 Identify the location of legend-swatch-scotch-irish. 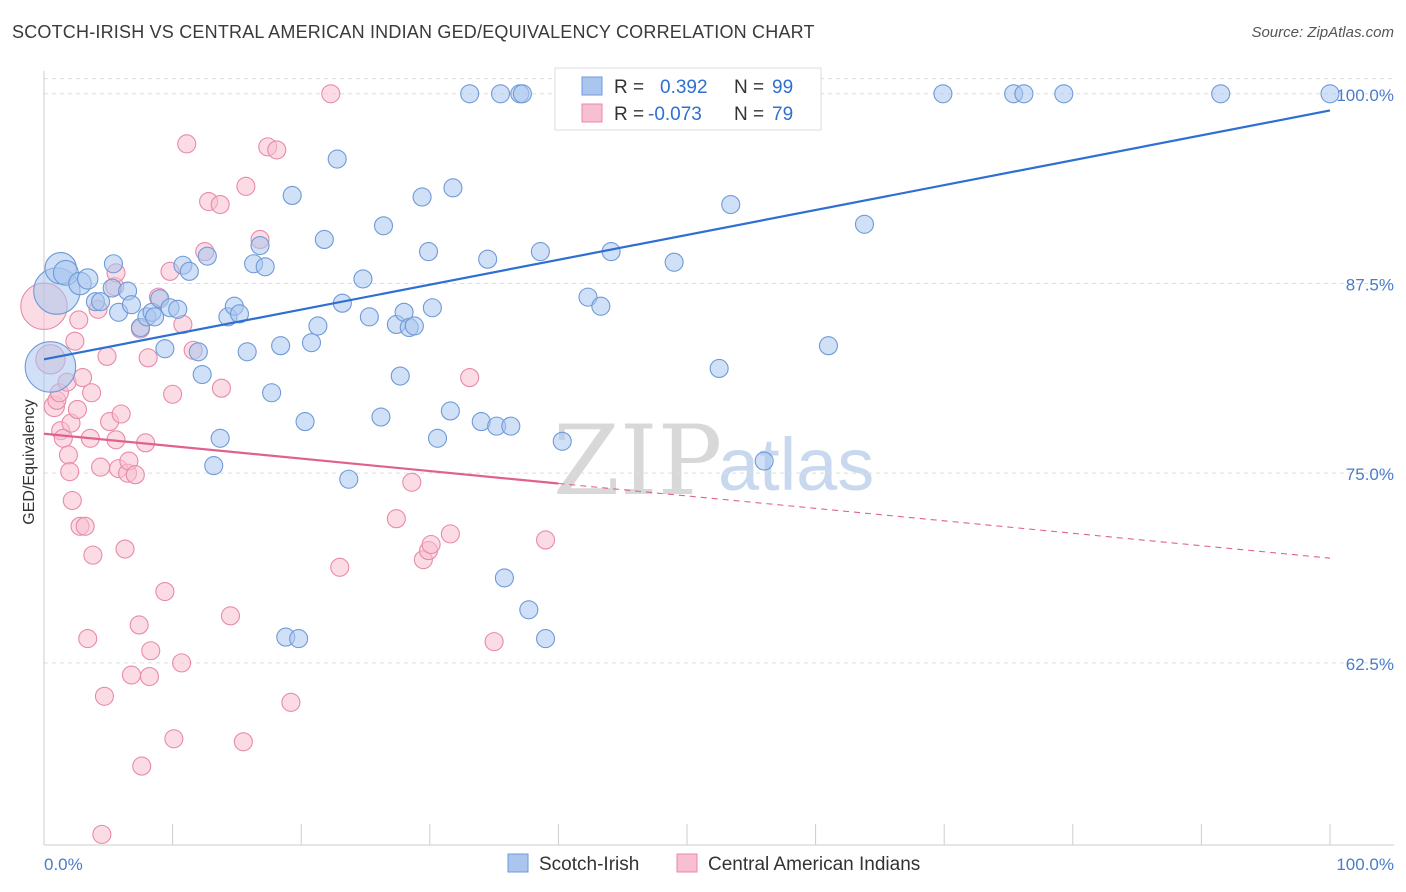
(592, 86).